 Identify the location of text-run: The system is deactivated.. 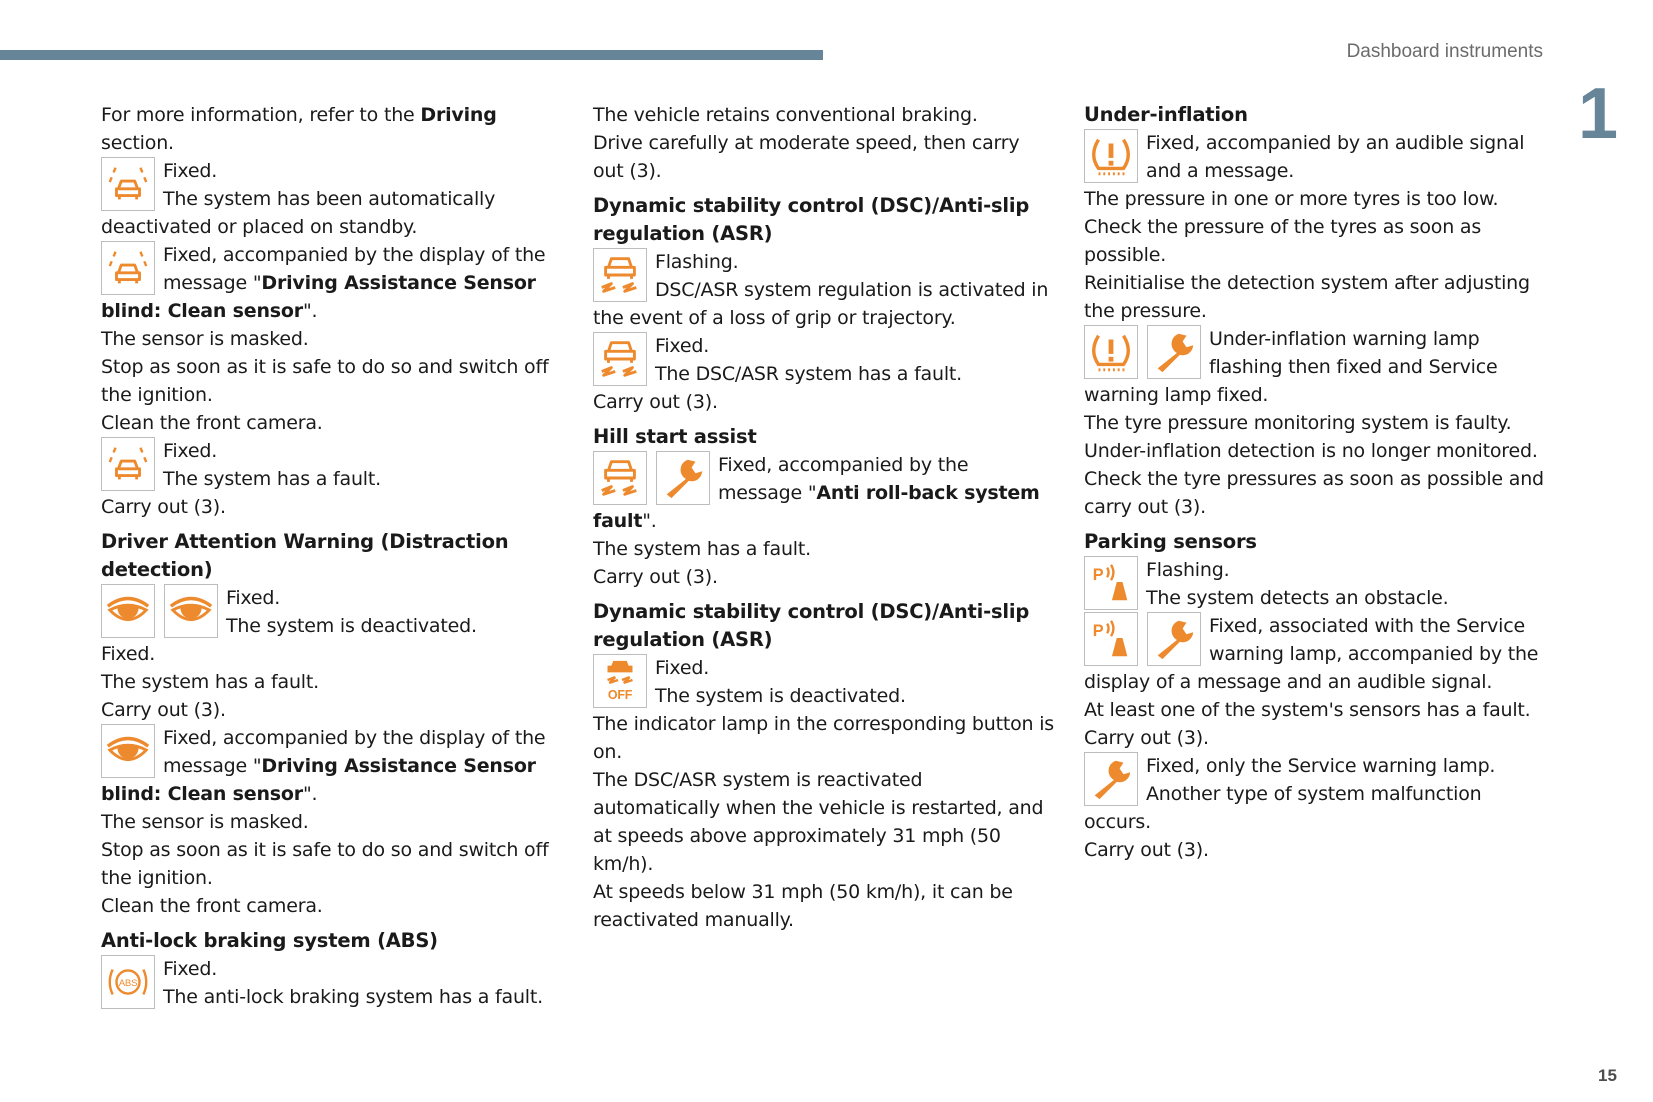
(780, 696).